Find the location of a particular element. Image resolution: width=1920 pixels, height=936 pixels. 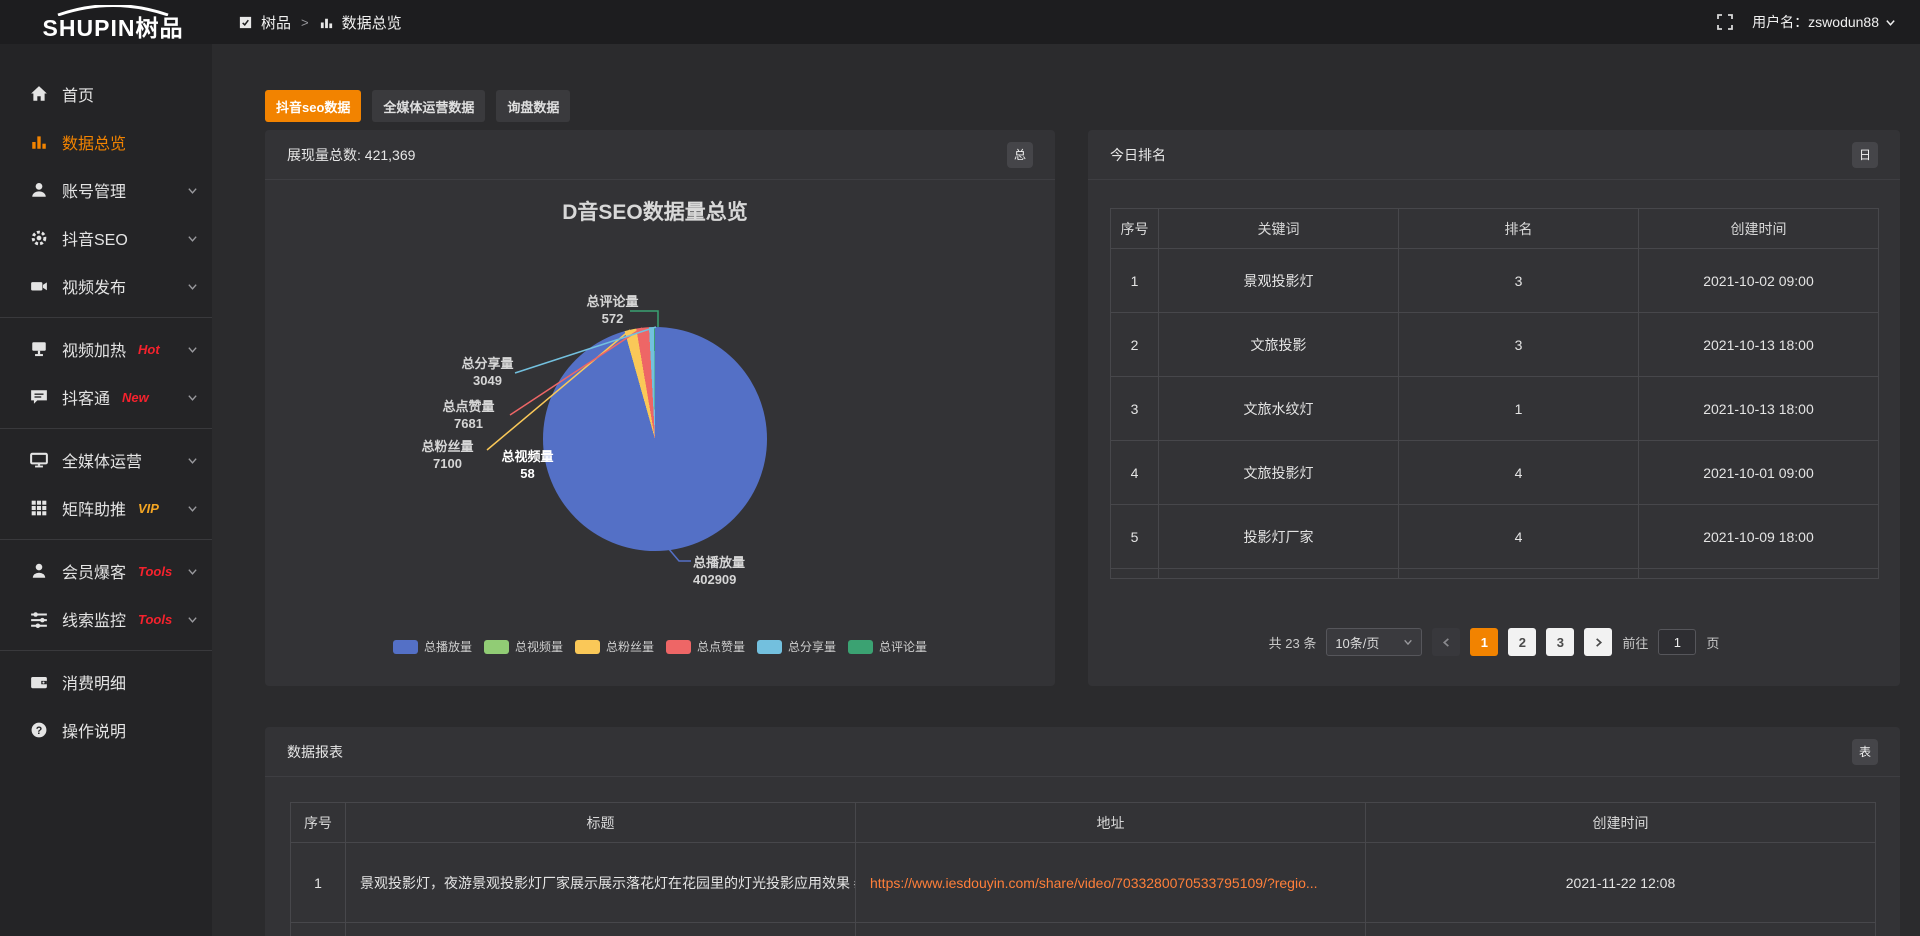

sidebar-item-doukutong: 抖客通 New is located at coordinates (106, 397).